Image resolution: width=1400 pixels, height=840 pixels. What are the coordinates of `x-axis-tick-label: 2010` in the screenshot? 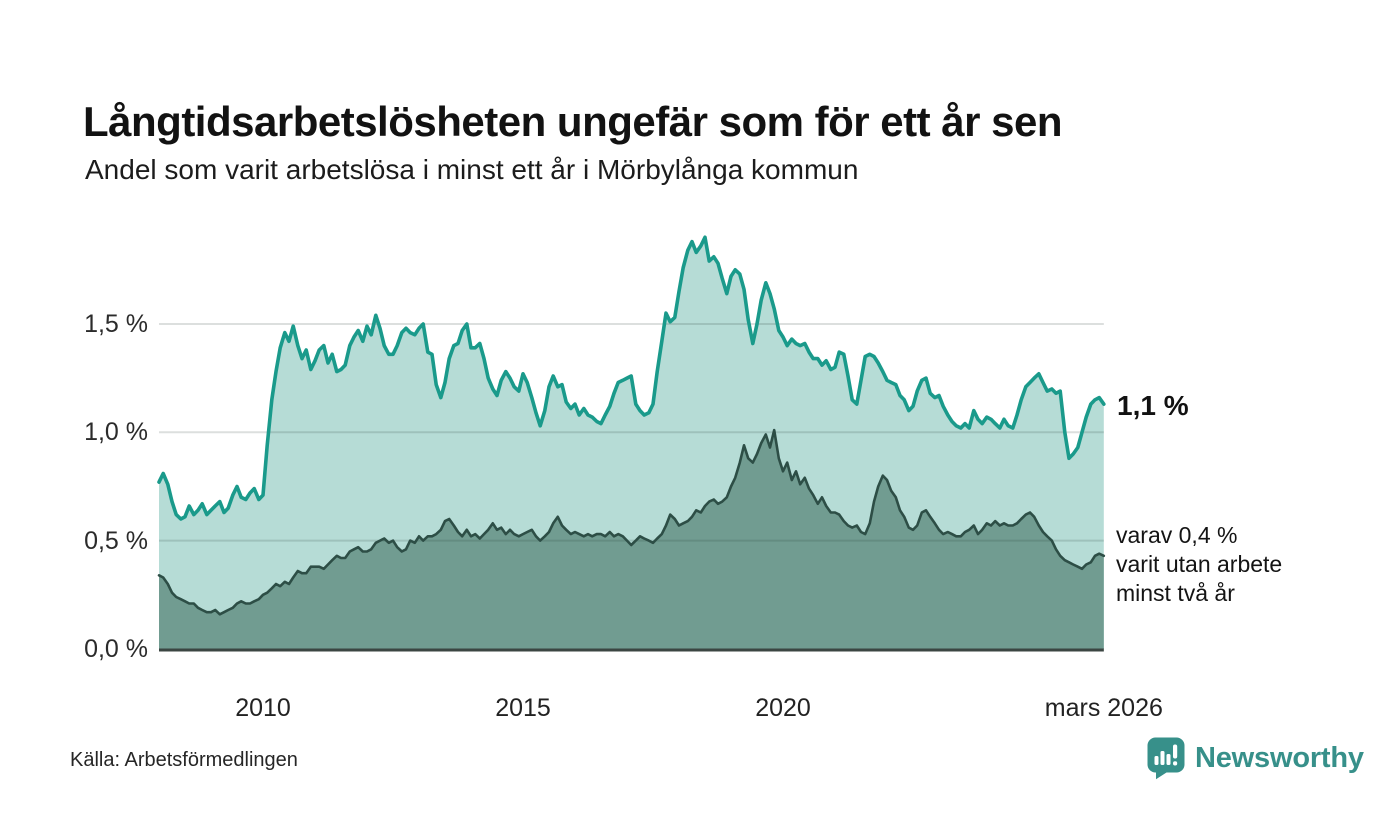 It's located at (263, 708).